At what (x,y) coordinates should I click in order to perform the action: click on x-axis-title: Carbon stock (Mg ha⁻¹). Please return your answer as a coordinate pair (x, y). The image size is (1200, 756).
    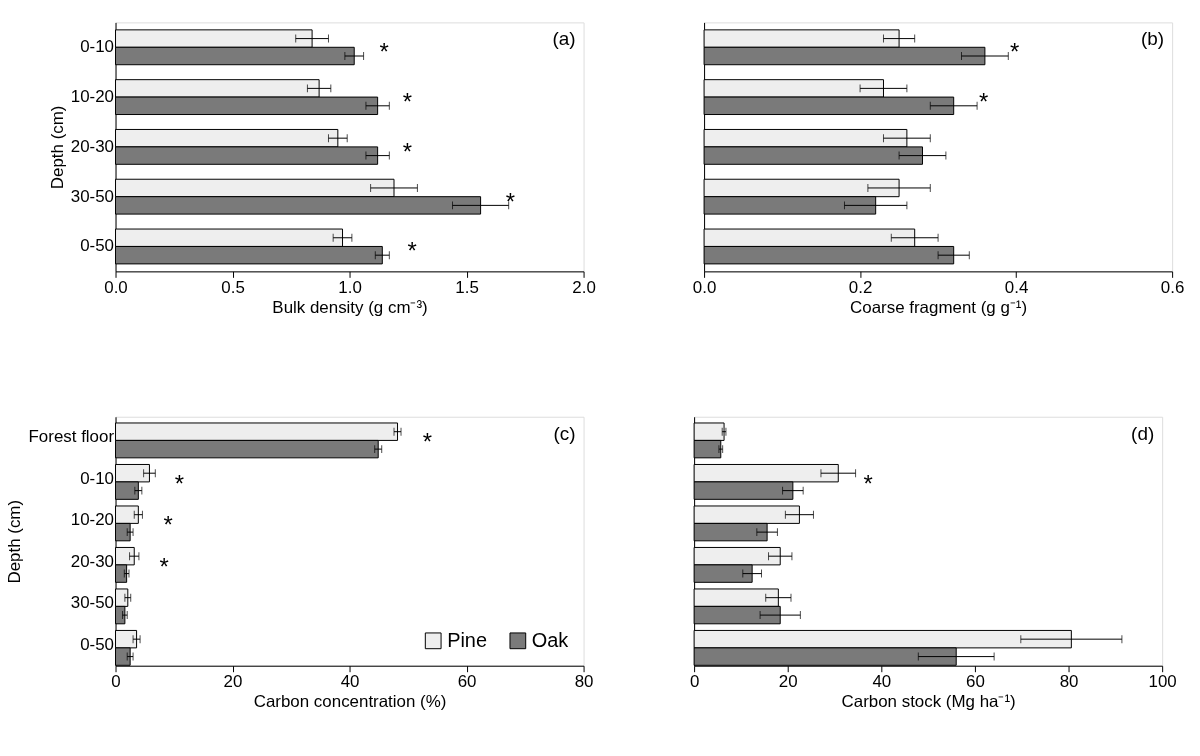
    Looking at the image, I should click on (928, 702).